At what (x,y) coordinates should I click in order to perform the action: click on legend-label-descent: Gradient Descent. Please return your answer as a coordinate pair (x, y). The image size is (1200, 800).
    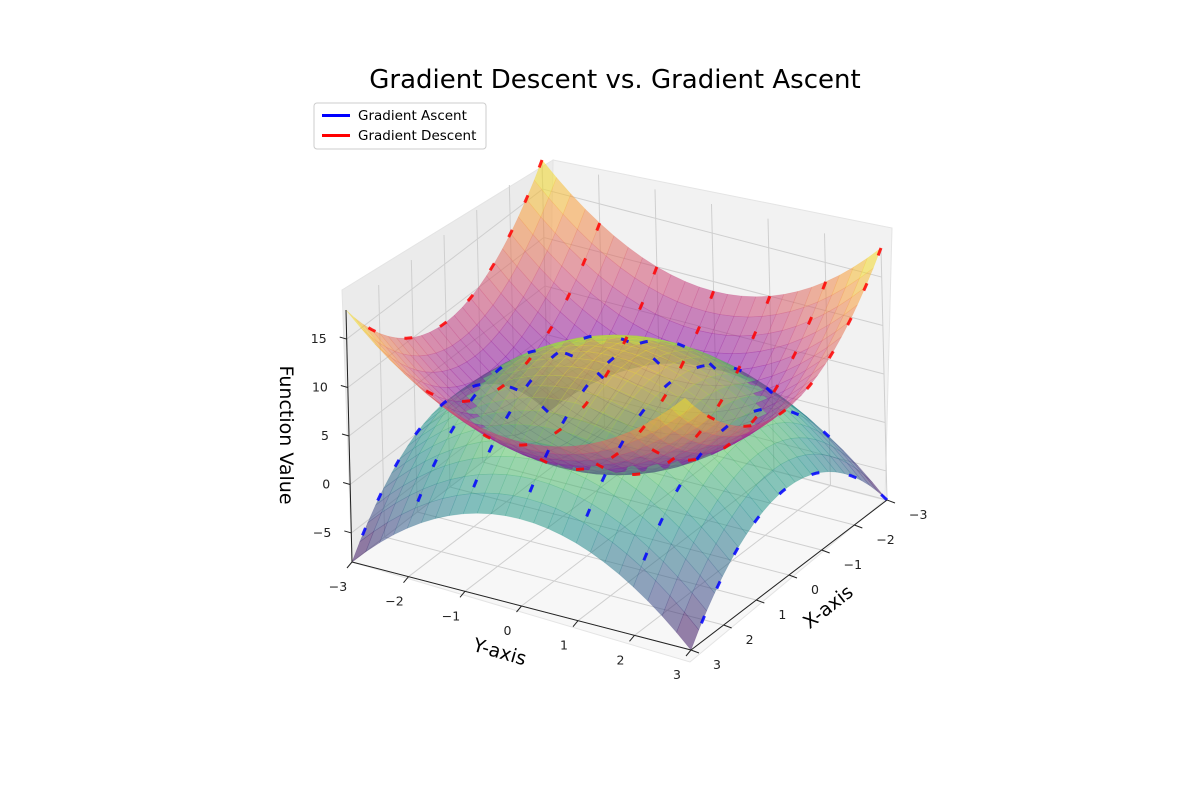
    Looking at the image, I should click on (417, 136).